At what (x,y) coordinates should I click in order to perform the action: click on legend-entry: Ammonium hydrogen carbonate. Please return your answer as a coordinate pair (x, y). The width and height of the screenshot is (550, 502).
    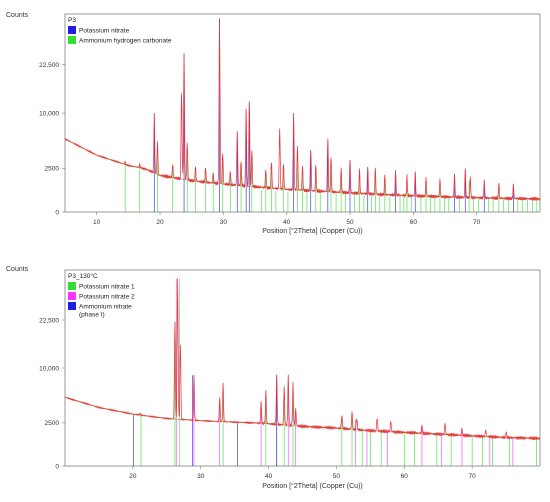
    Looking at the image, I should click on (125, 41).